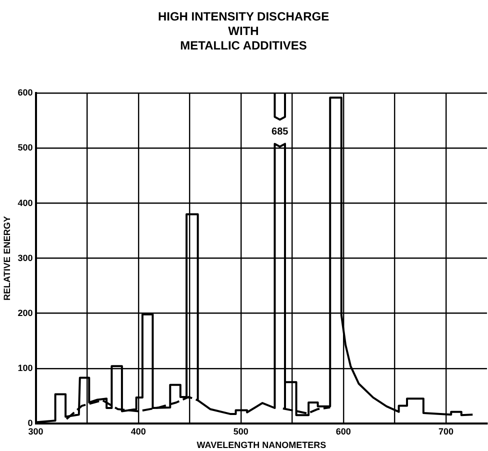 The width and height of the screenshot is (488, 451). I want to click on y-tick-label: 600, so click(25, 93).